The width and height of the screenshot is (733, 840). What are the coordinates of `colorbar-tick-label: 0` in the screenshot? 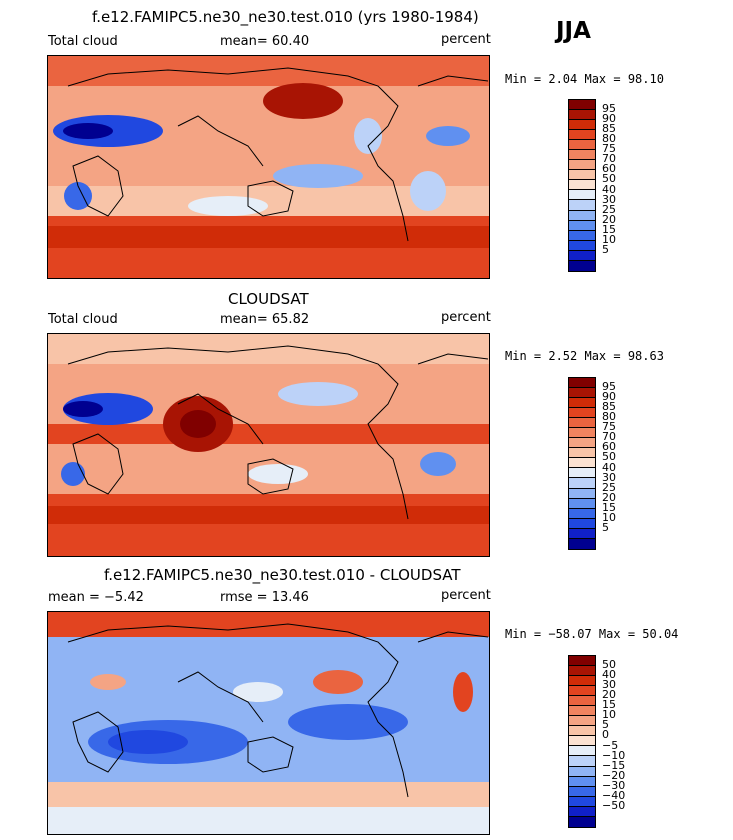 It's located at (605, 735).